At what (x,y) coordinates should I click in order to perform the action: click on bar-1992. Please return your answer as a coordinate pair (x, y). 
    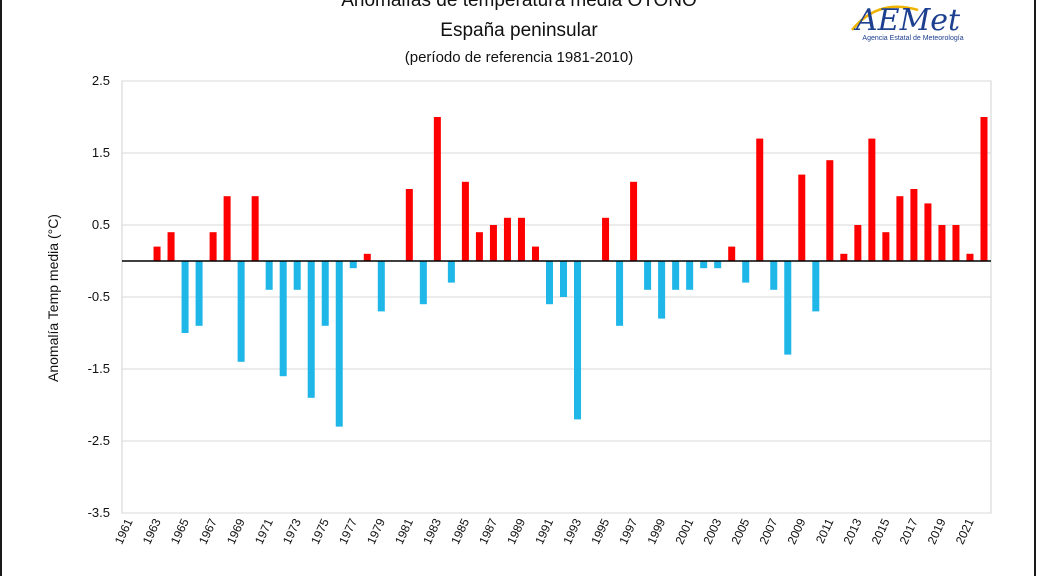
    Looking at the image, I should click on (564, 279).